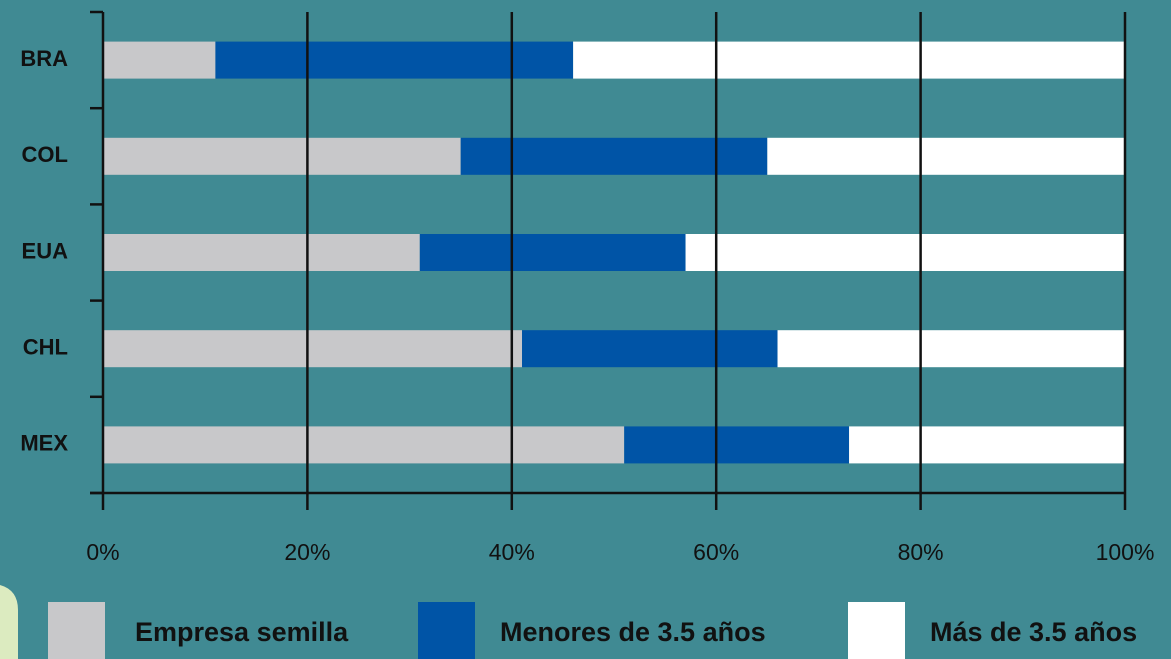  What do you see at coordinates (45, 154) in the screenshot?
I see `y-tick-label: COL` at bounding box center [45, 154].